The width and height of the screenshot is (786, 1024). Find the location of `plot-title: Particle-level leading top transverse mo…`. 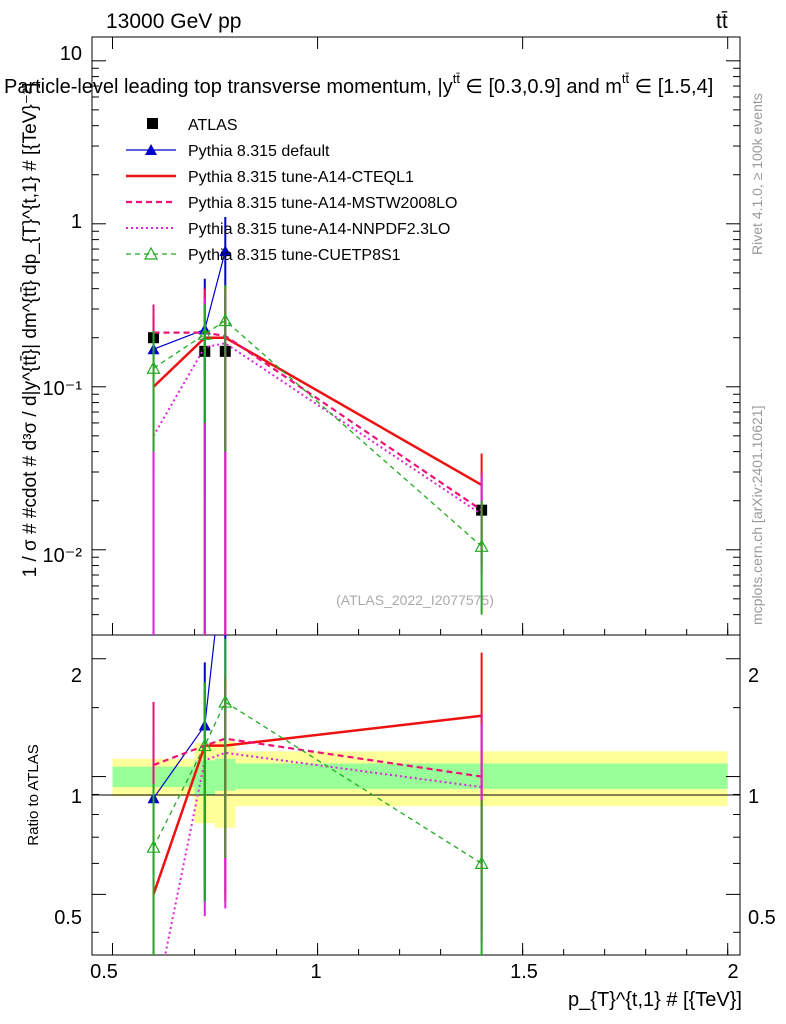

plot-title: Particle-level leading top transverse mo… is located at coordinates (358, 84).